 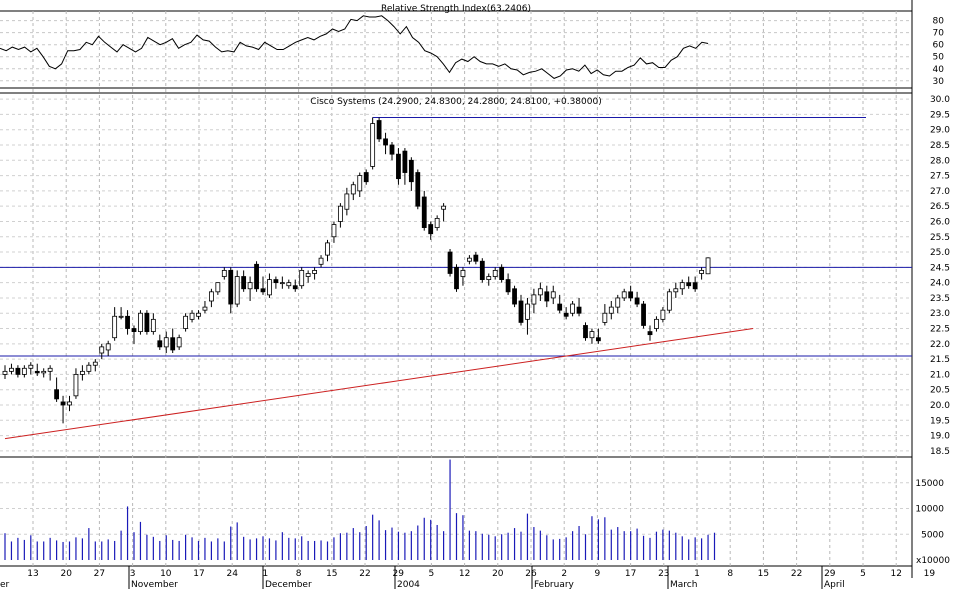 What do you see at coordinates (939, 22) in the screenshot?
I see `rsi-tick-label-80: 80` at bounding box center [939, 22].